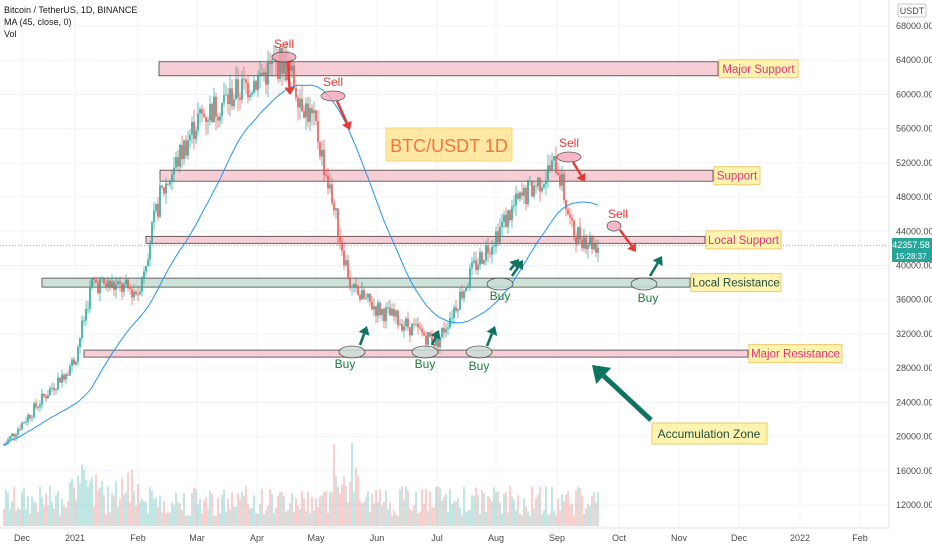 Image resolution: width=932 pixels, height=550 pixels. Describe the element at coordinates (914, 26) in the screenshot. I see `price-tick-label: 68000.00` at that location.